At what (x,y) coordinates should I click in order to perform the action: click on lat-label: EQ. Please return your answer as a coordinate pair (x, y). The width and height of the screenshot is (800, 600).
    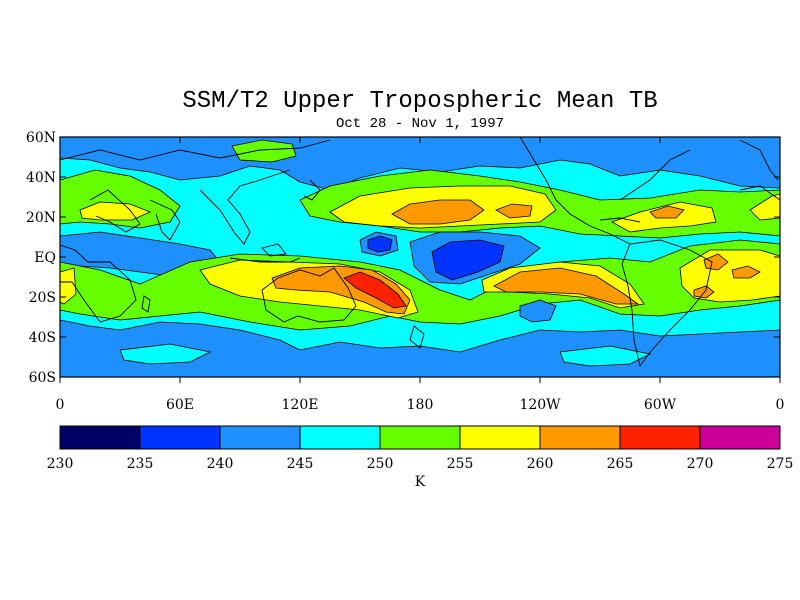
    Looking at the image, I should click on (45, 258).